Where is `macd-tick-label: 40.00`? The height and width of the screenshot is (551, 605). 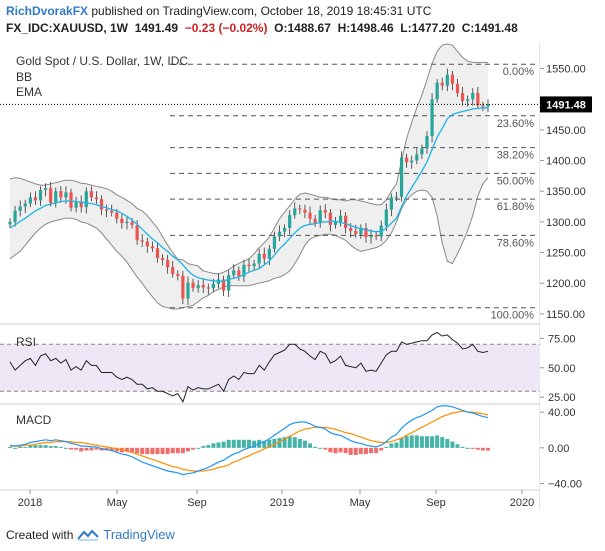 macd-tick-label: 40.00 is located at coordinates (562, 413).